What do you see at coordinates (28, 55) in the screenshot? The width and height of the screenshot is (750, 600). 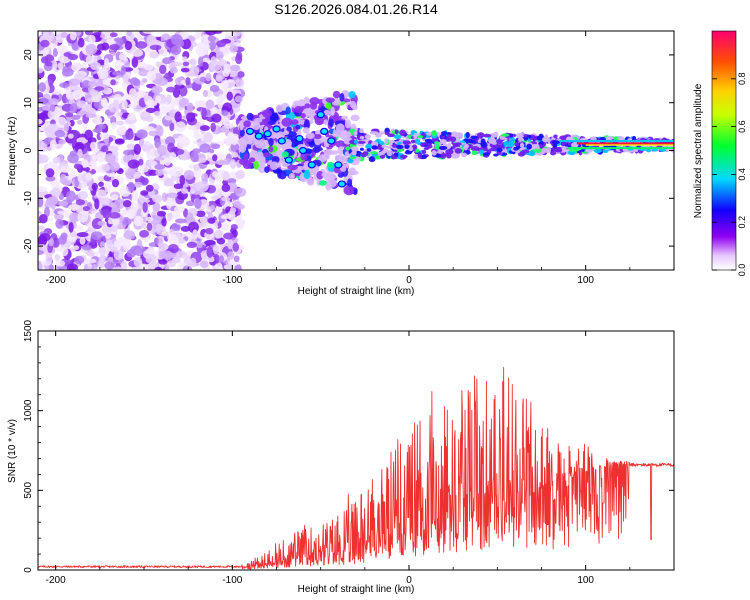 I see `y-tick-label: 20` at bounding box center [28, 55].